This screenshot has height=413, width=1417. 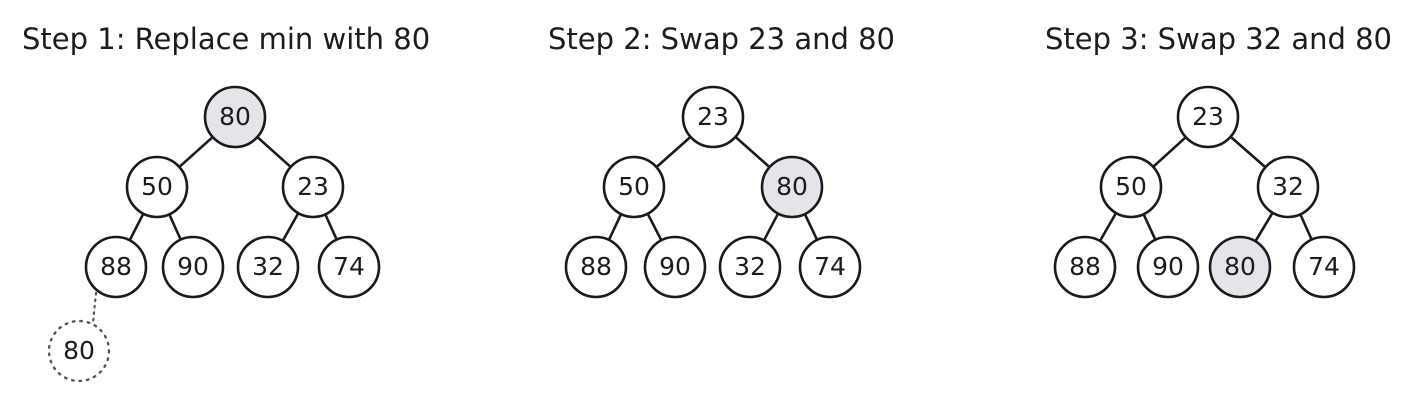 I want to click on removed-node-value: 80, so click(x=79, y=350).